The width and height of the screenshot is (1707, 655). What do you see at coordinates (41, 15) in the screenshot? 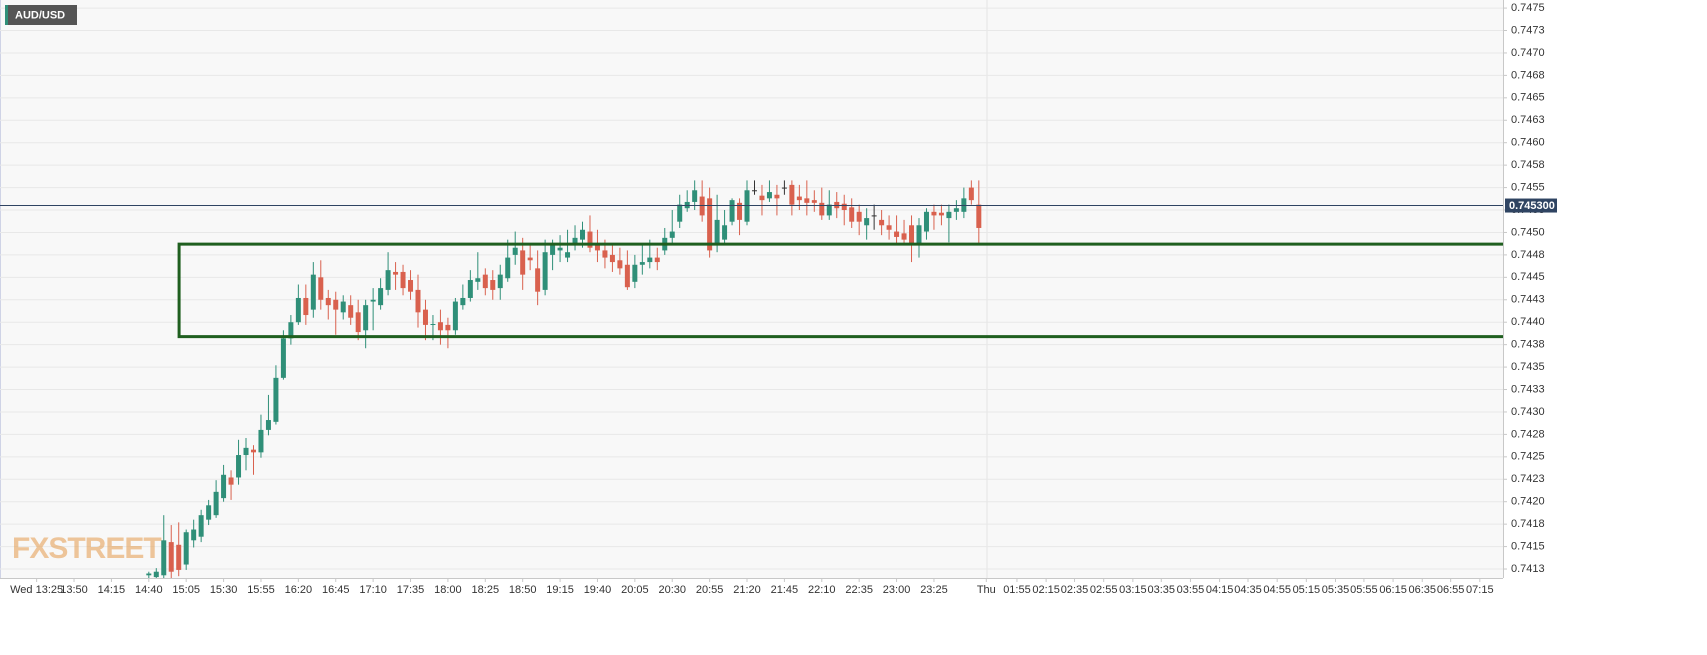
I see `title-box` at bounding box center [41, 15].